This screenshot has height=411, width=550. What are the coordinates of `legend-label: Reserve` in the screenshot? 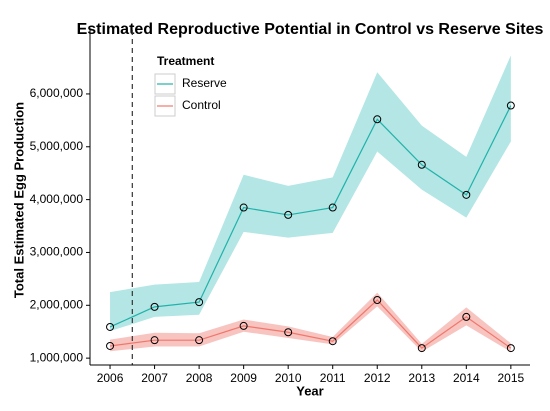 It's located at (204, 83).